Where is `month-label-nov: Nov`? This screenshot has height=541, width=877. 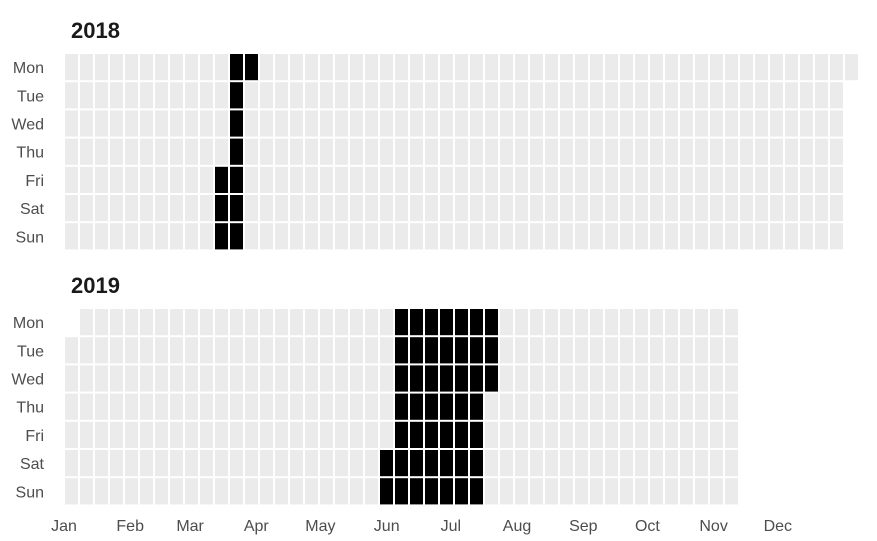 month-label-nov: Nov is located at coordinates (713, 526).